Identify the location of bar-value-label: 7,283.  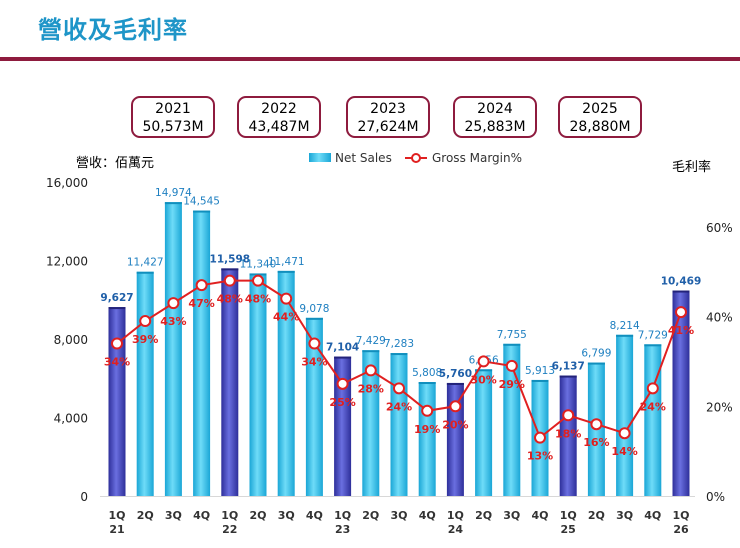
(399, 344).